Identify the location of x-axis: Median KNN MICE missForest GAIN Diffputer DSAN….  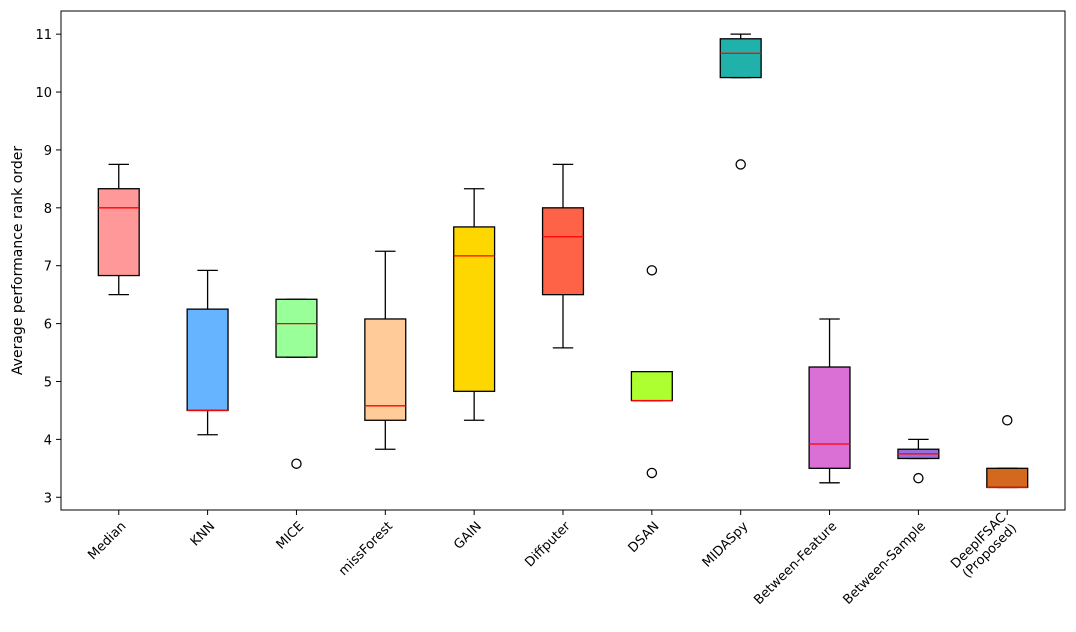
(552, 559).